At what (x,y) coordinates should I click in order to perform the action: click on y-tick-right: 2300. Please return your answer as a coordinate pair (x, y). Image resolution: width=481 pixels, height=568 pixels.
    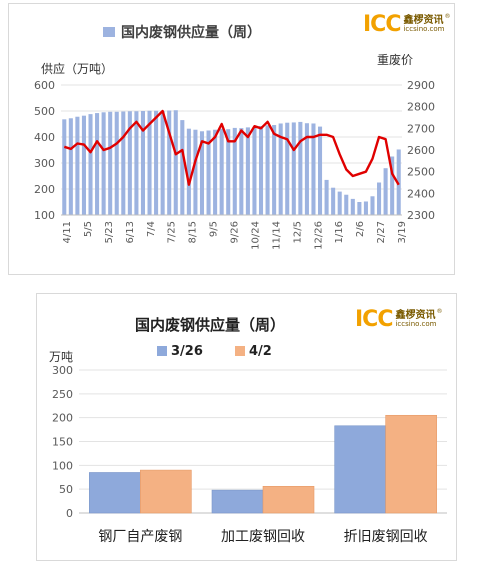
    Looking at the image, I should click on (421, 215).